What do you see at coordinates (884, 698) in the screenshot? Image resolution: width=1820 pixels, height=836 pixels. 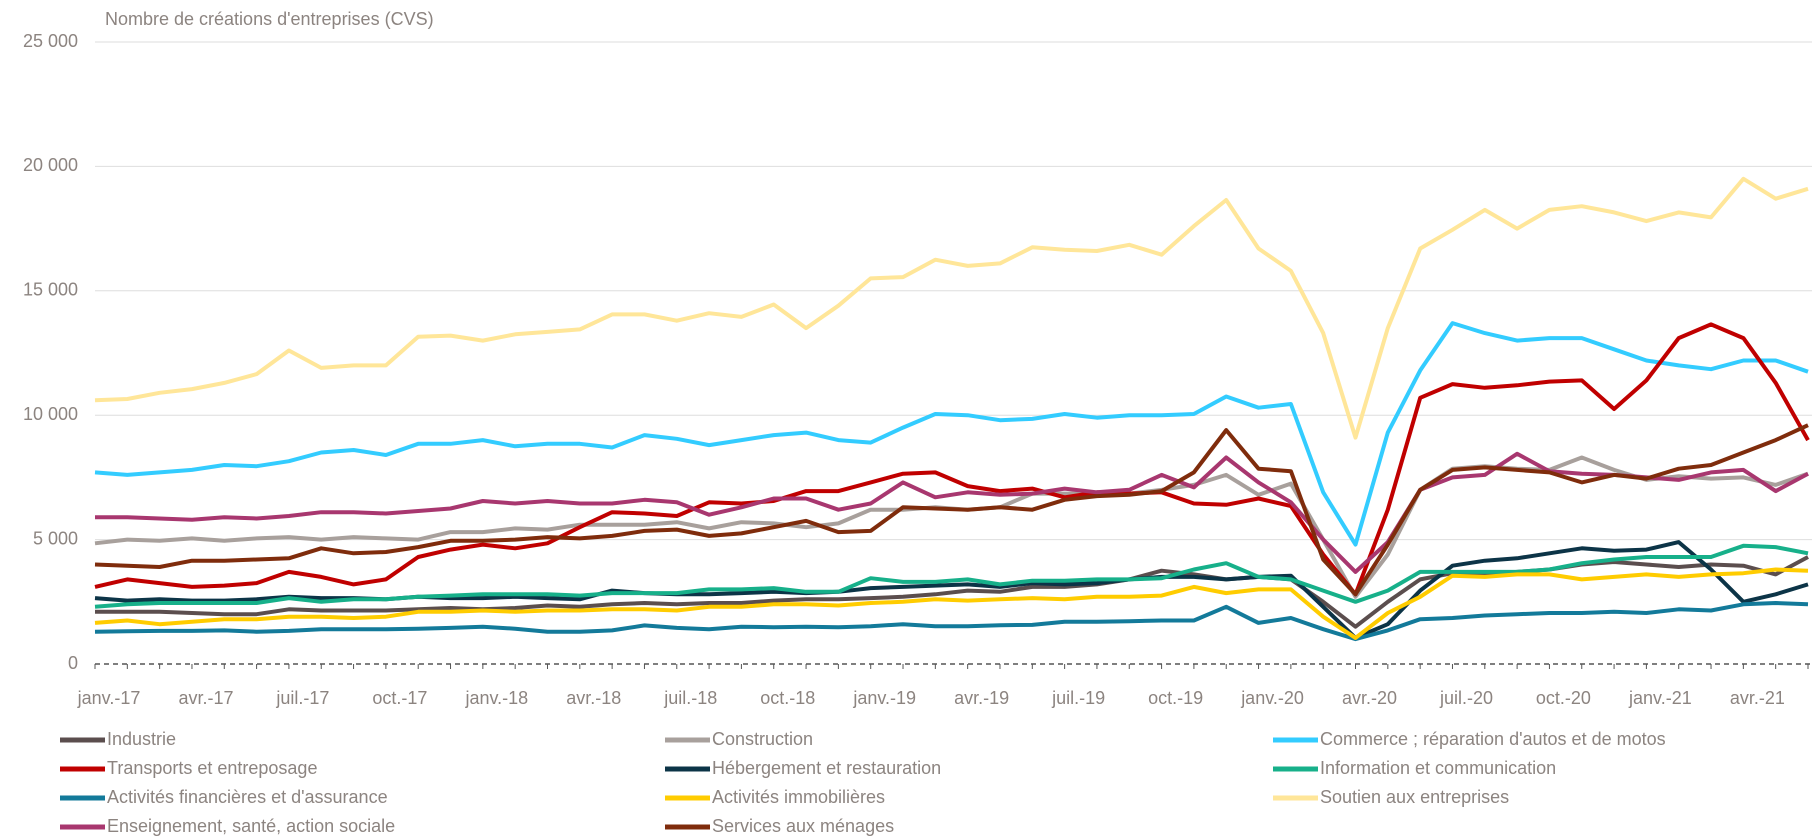 I see `x-tick-label: janv.-19` at bounding box center [884, 698].